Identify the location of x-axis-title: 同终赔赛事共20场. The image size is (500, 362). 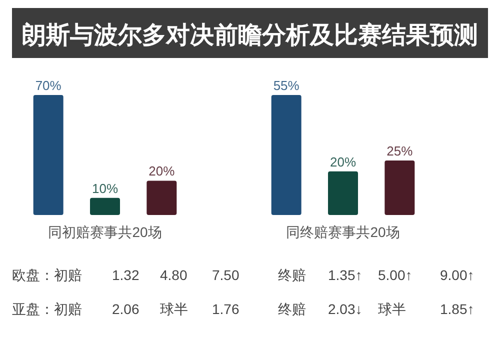
(343, 232).